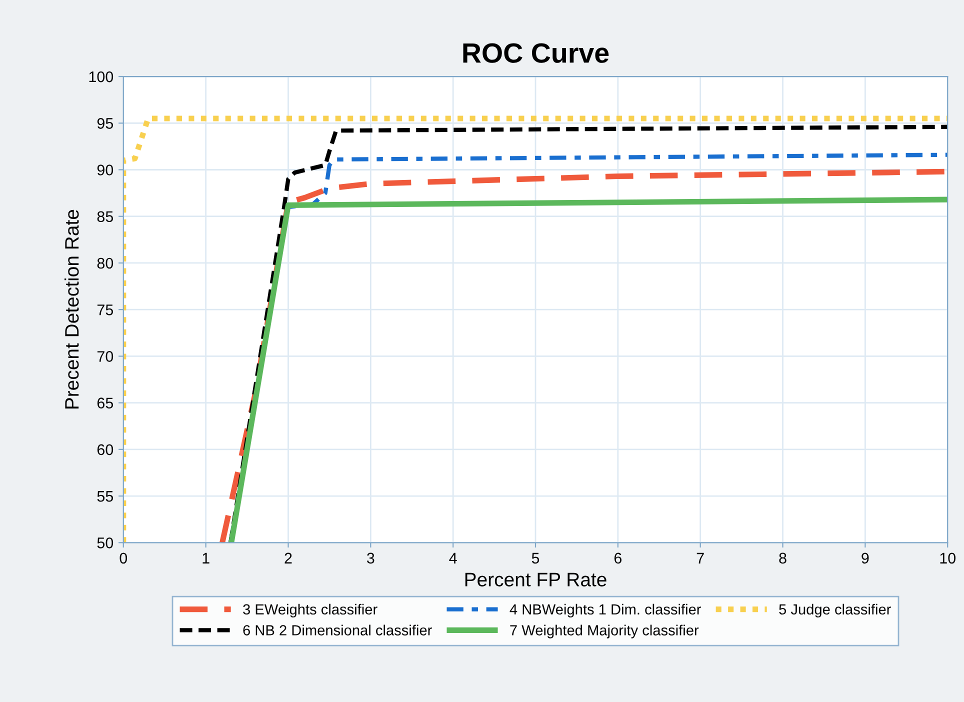 The image size is (964, 702). Describe the element at coordinates (101, 76) in the screenshot. I see `y-tick-label: 100` at that location.